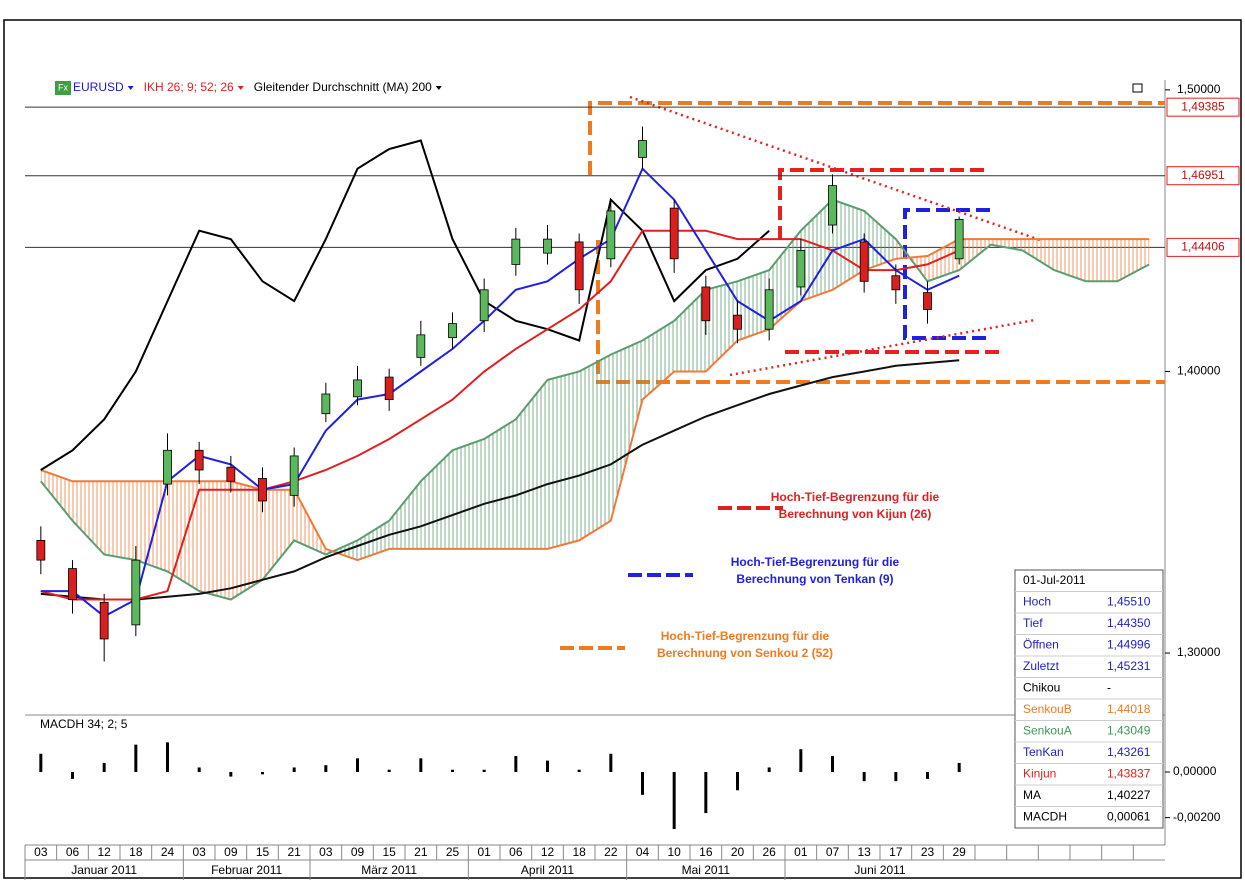  I want to click on icon-box, so click(63, 88).